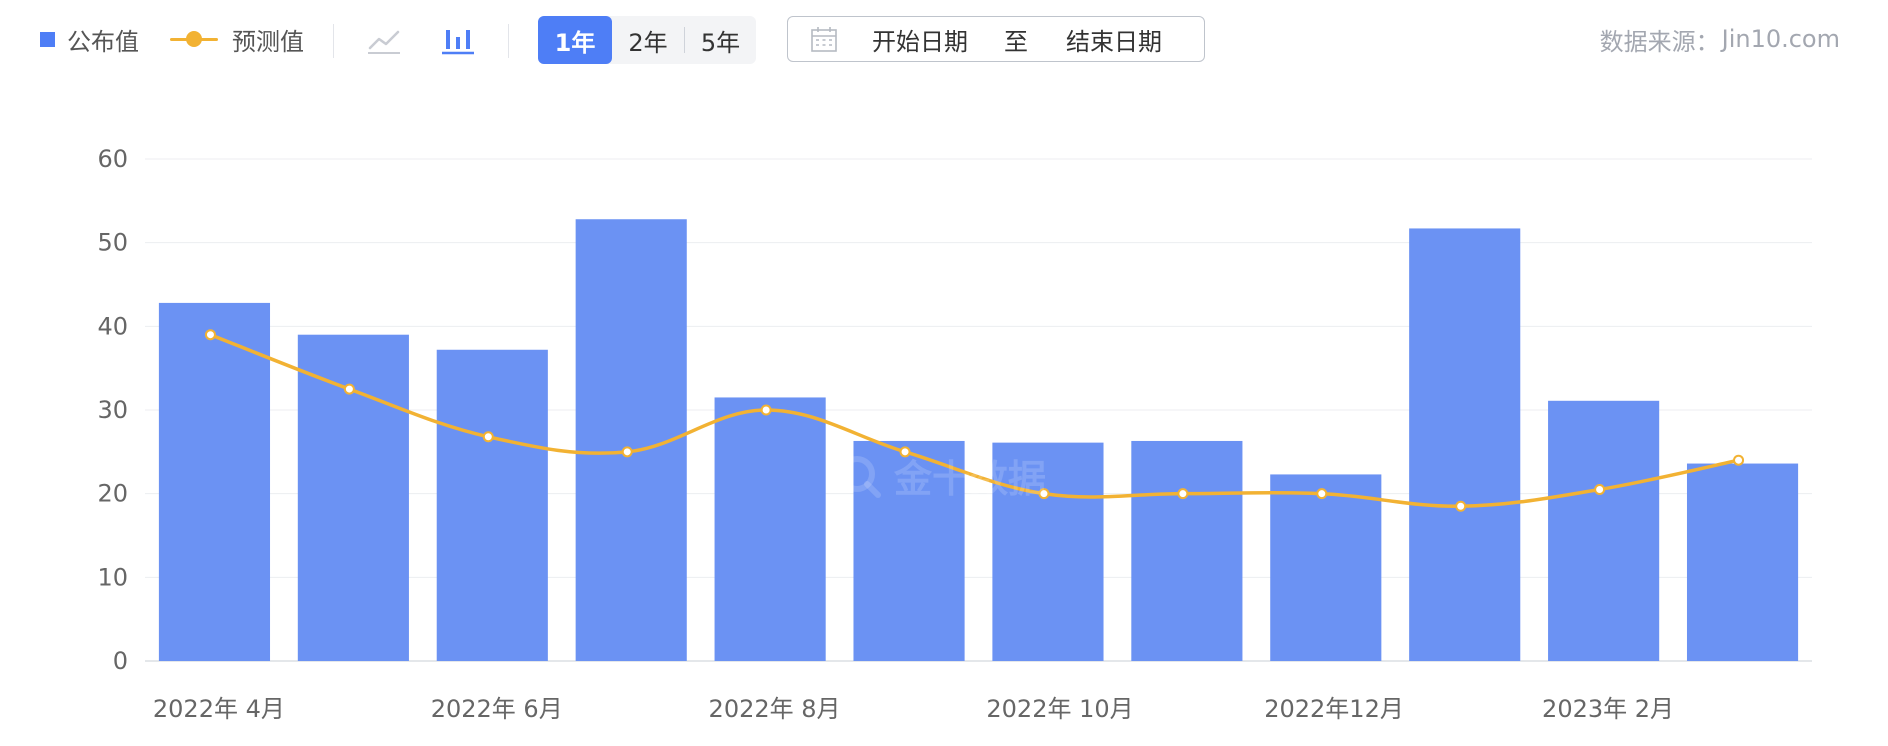 The image size is (1888, 746). I want to click on legend-label-published: 公布值, so click(103, 41).